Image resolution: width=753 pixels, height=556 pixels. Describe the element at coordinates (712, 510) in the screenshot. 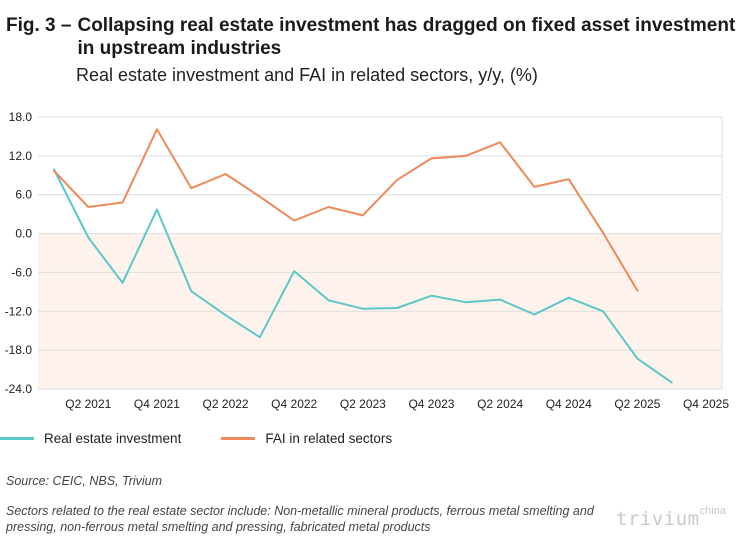

I see `brand-sup: china` at that location.